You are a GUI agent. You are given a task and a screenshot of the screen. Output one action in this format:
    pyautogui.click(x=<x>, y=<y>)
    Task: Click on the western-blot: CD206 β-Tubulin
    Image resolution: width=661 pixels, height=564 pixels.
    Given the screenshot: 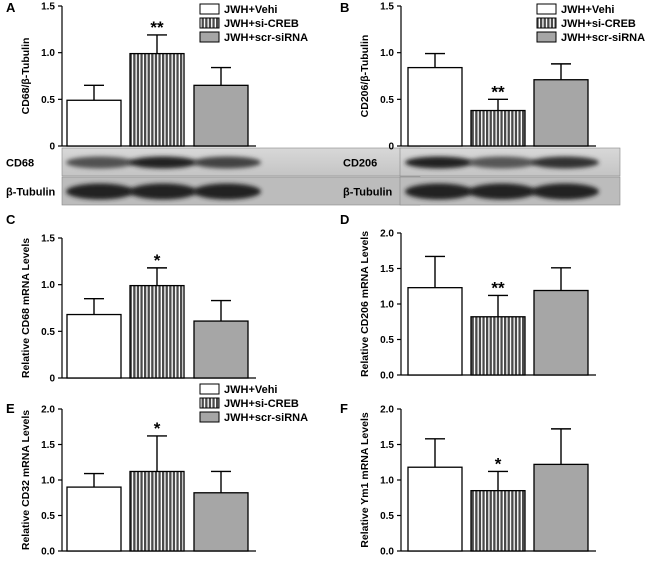 What is the action you would take?
    pyautogui.click(x=482, y=176)
    